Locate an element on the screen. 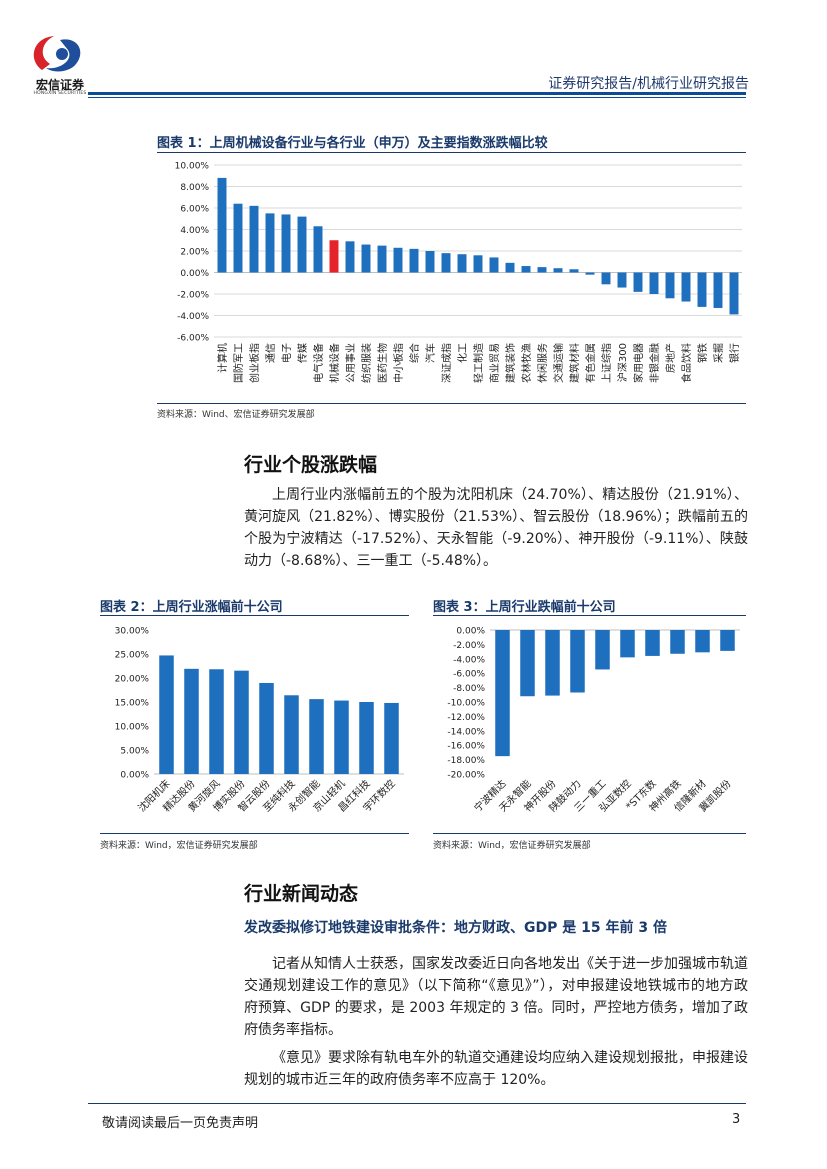 This screenshot has width=827, height=1169. chart1-ytick-label: -4.00% is located at coordinates (193, 317).